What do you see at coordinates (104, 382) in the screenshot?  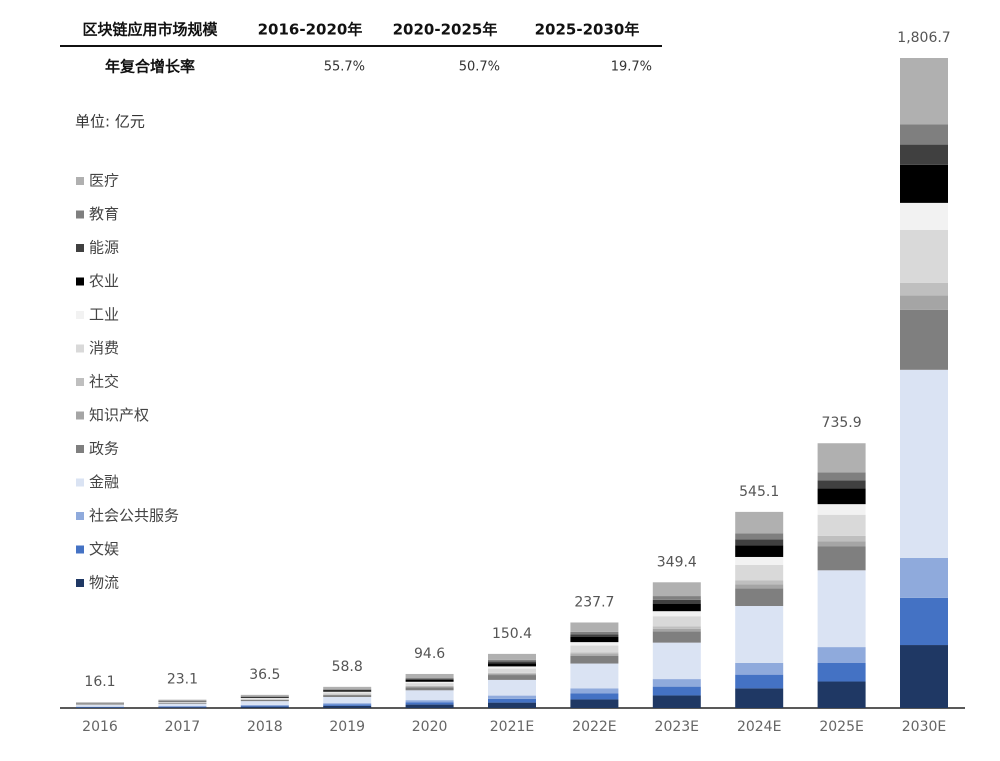 I see `legend-label: 社交` at bounding box center [104, 382].